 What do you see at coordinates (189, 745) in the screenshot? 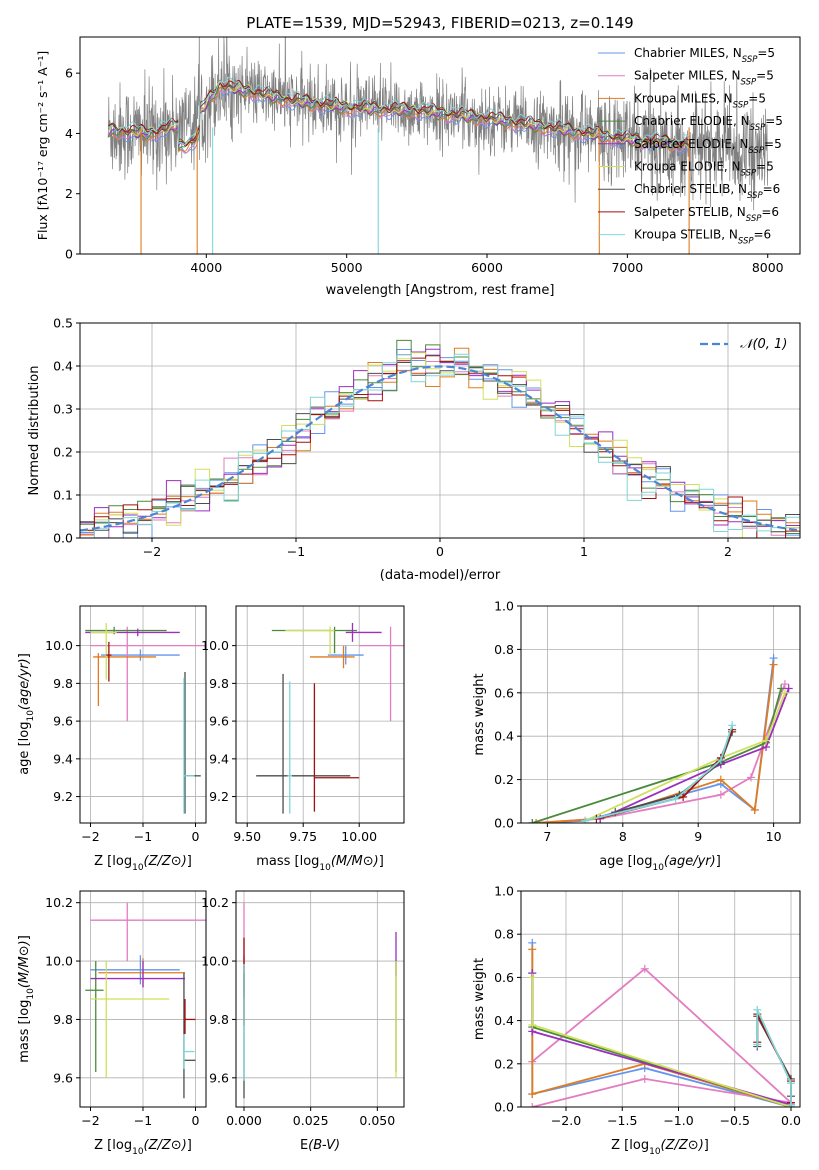
I see `errorbar-kroupa-stelib` at bounding box center [189, 745].